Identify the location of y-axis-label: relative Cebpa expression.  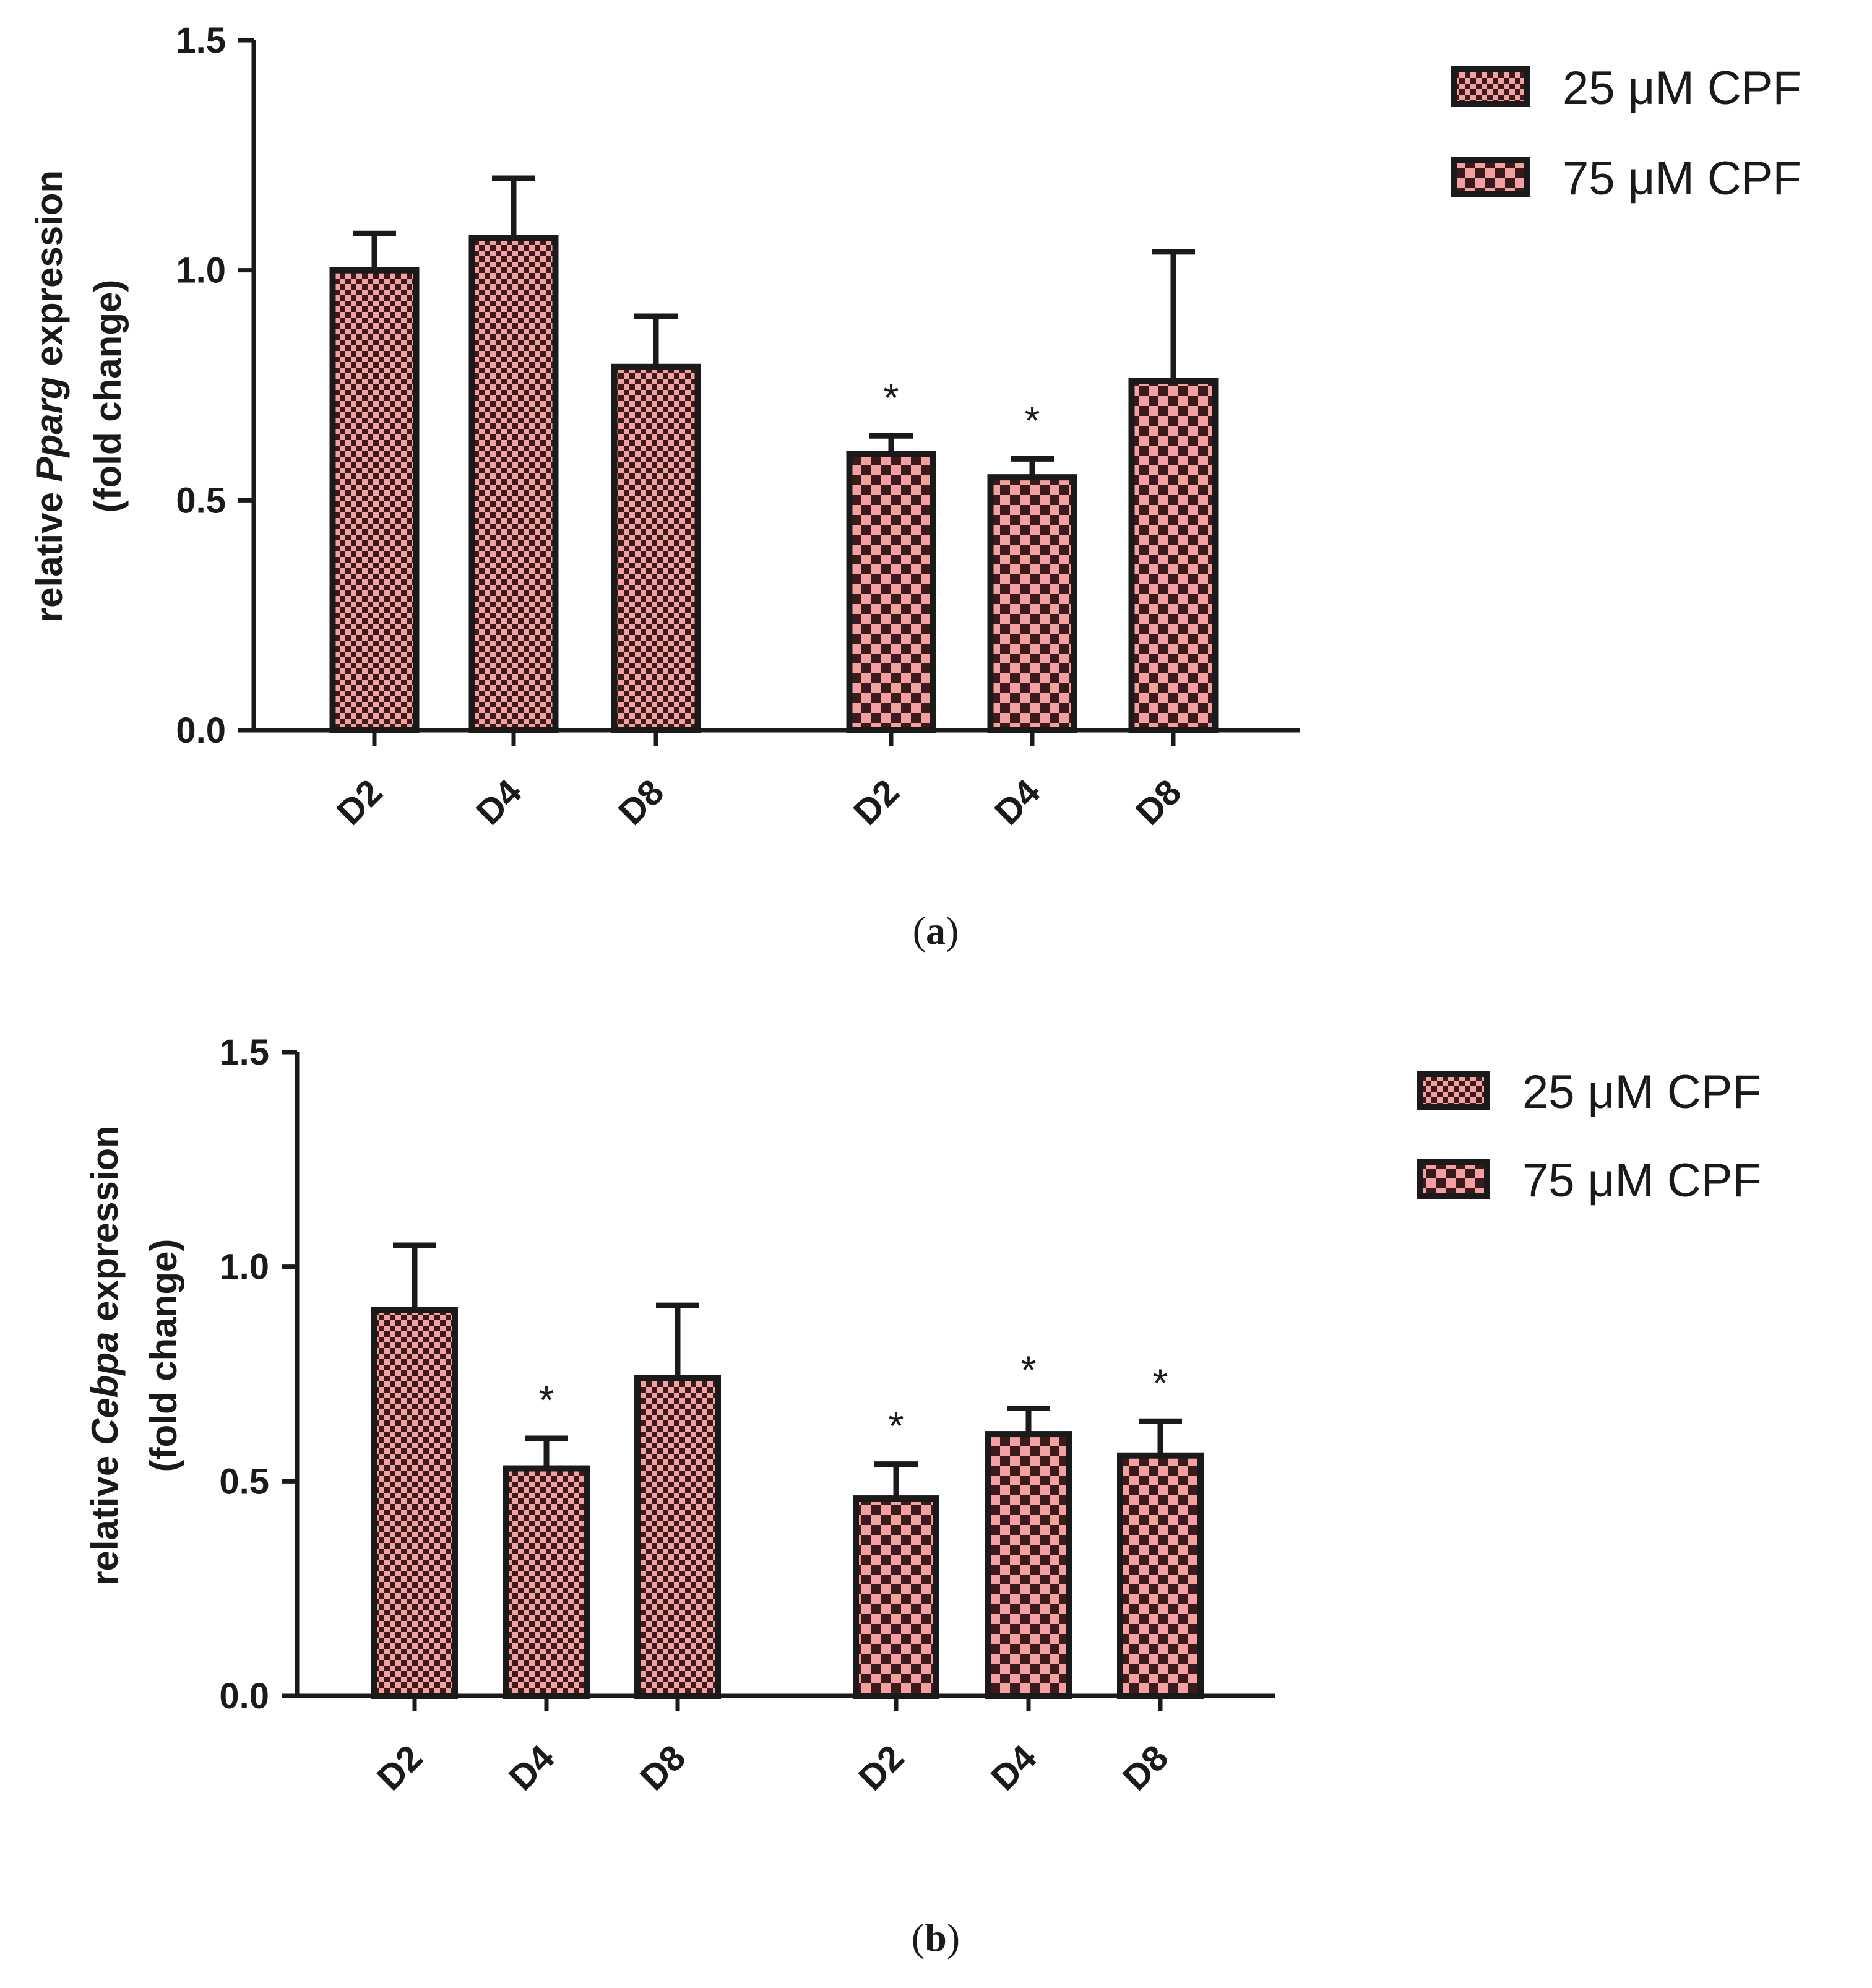
(105, 1355).